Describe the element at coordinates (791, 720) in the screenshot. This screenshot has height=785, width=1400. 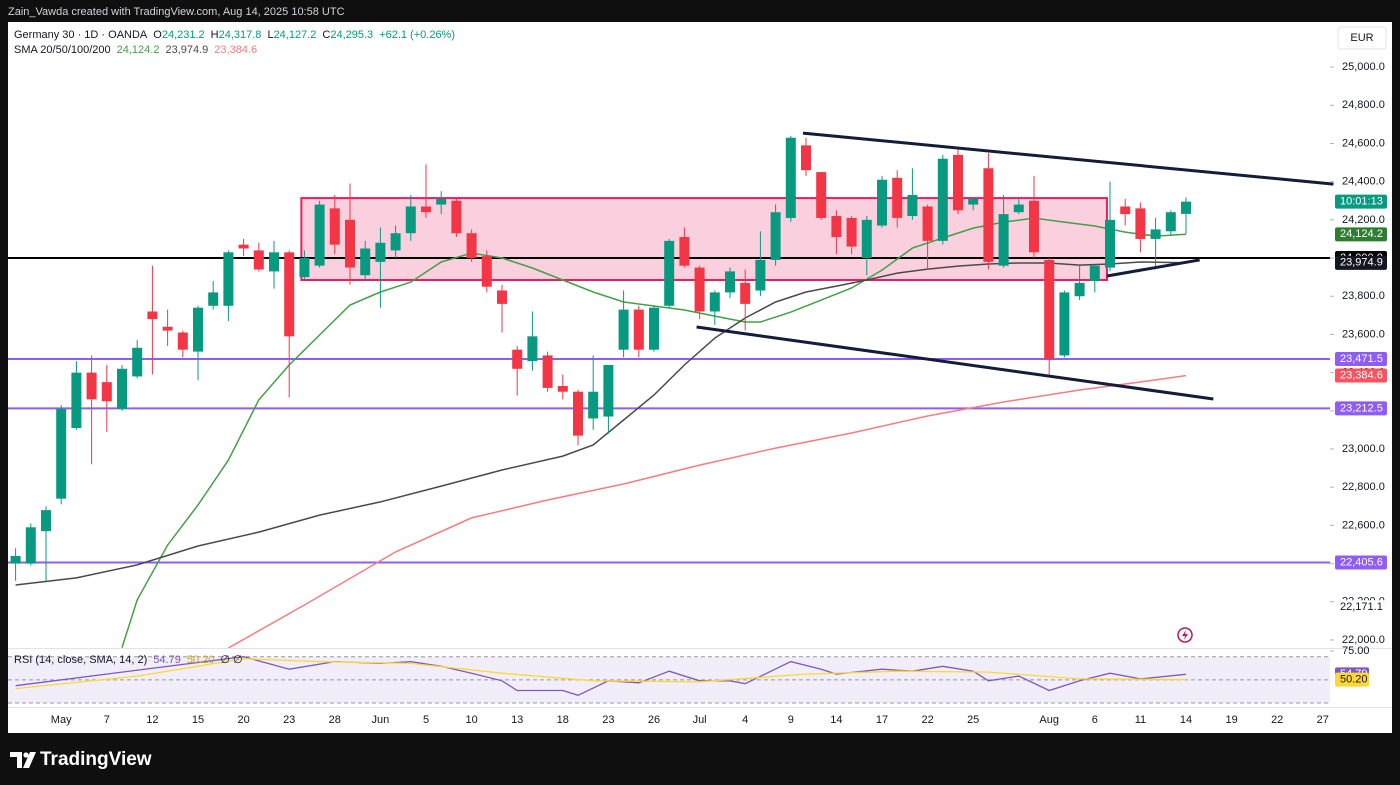
I see `x-tick-label: 9` at that location.